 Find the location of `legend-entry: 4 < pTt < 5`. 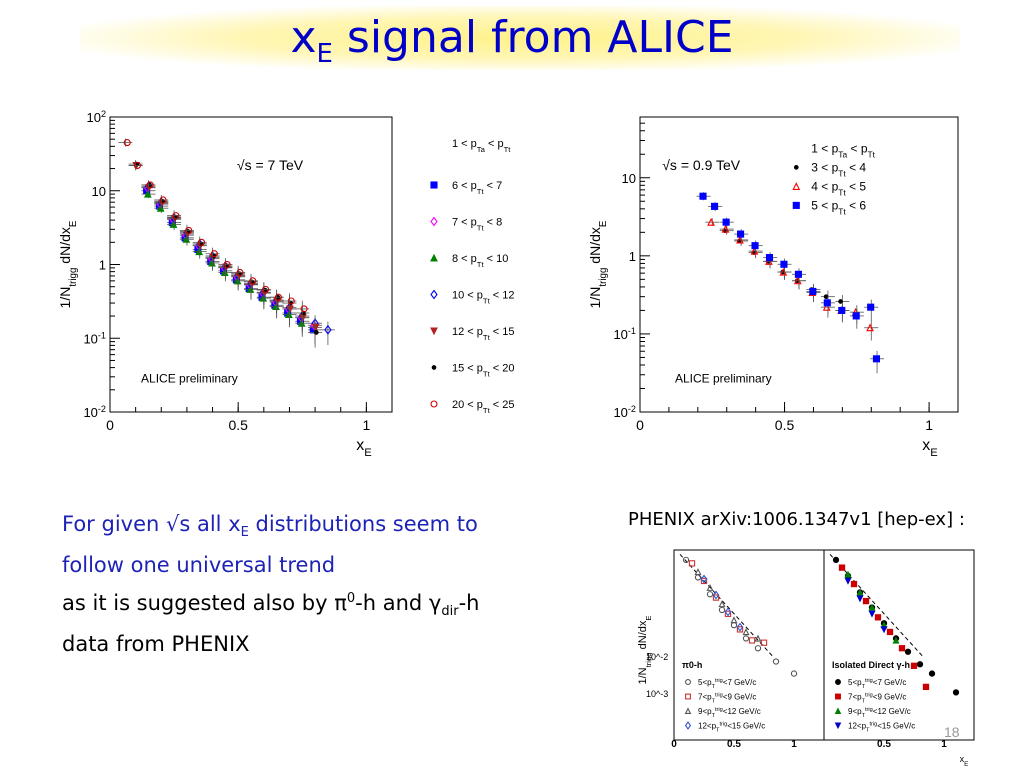

legend-entry: 4 < pTt < 5 is located at coordinates (838, 188).